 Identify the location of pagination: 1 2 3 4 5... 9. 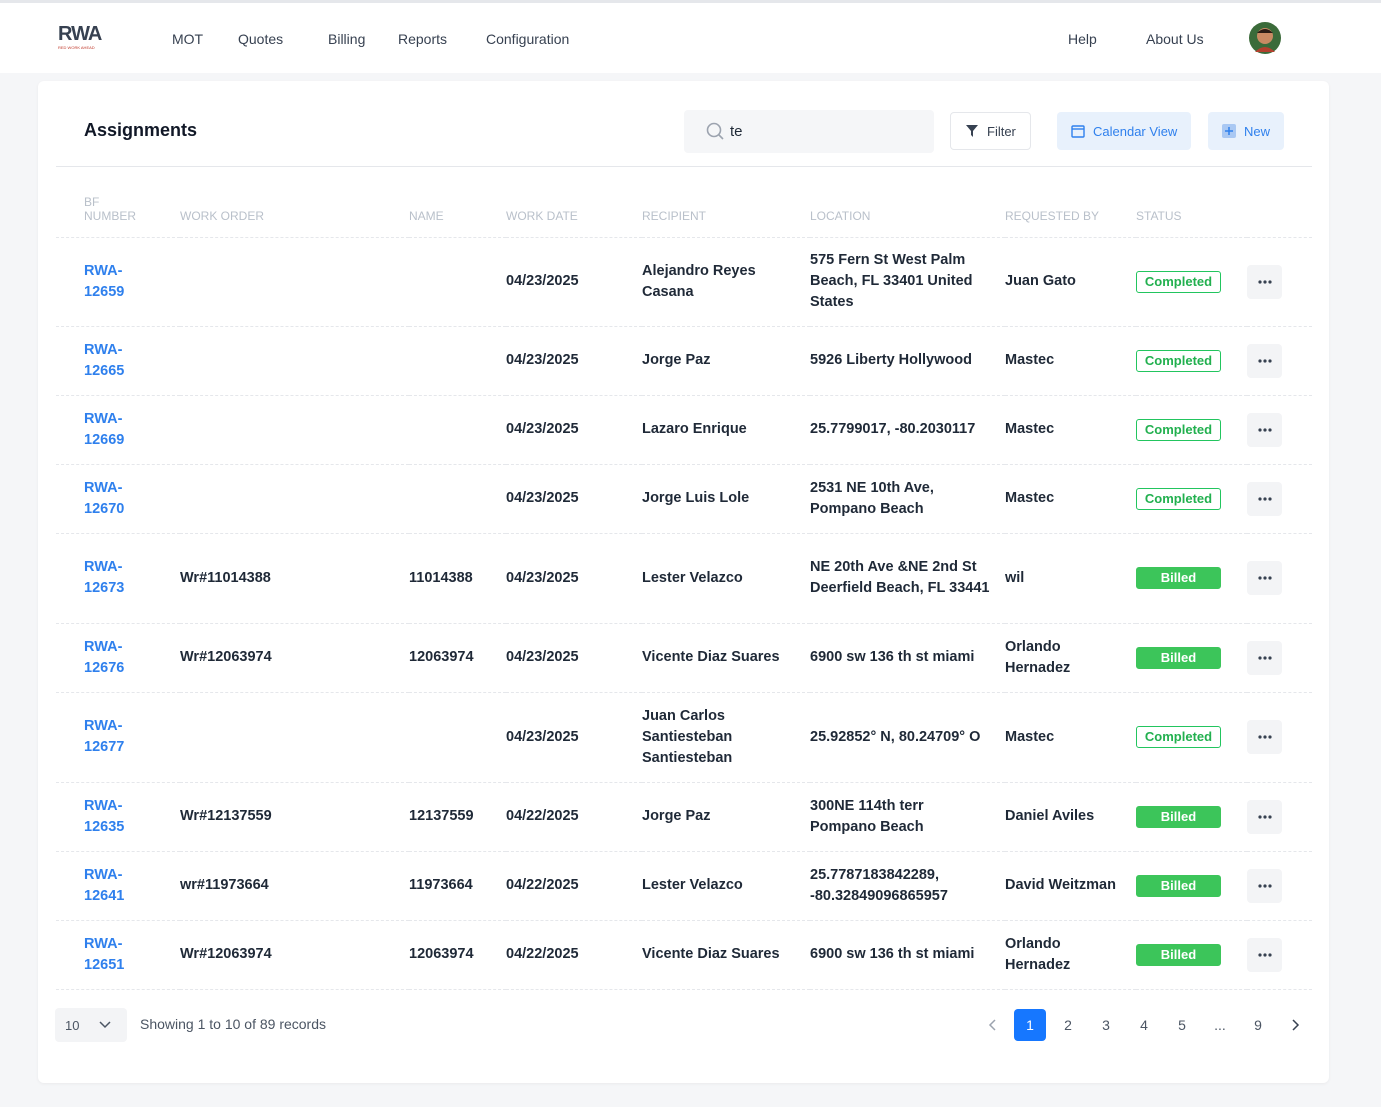
(1144, 1025).